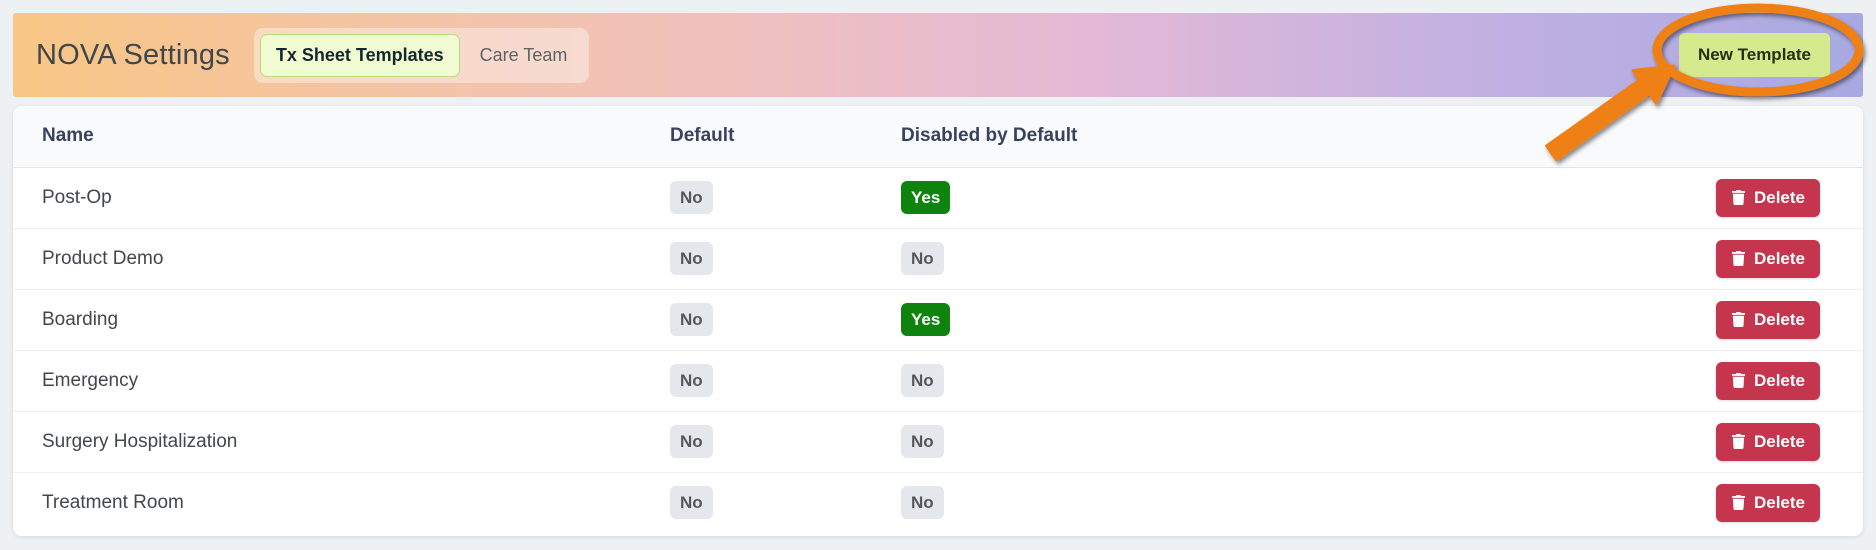 The height and width of the screenshot is (550, 1876). I want to click on table-row: Post-Op No Yes Delete, so click(938, 198).